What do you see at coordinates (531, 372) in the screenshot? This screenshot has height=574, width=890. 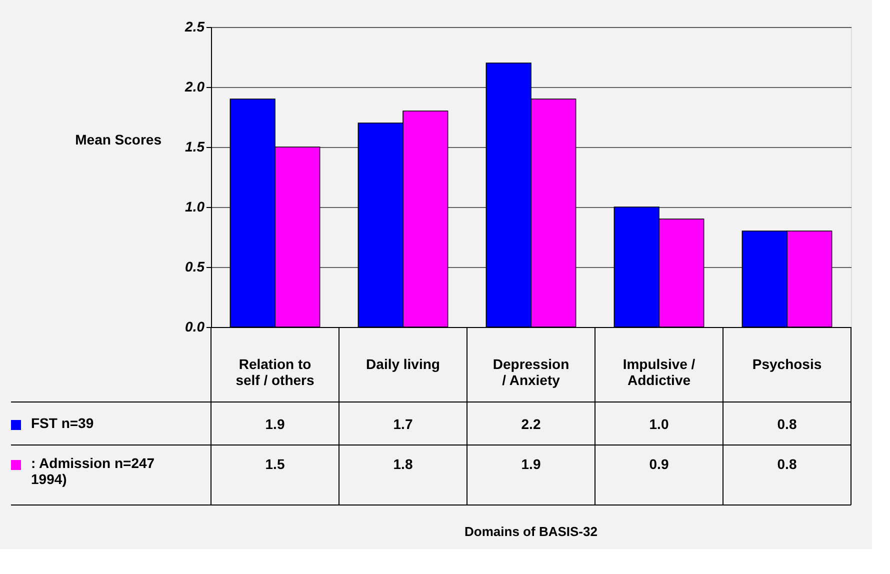 I see `x-tick-label: Depression / Anxiety` at bounding box center [531, 372].